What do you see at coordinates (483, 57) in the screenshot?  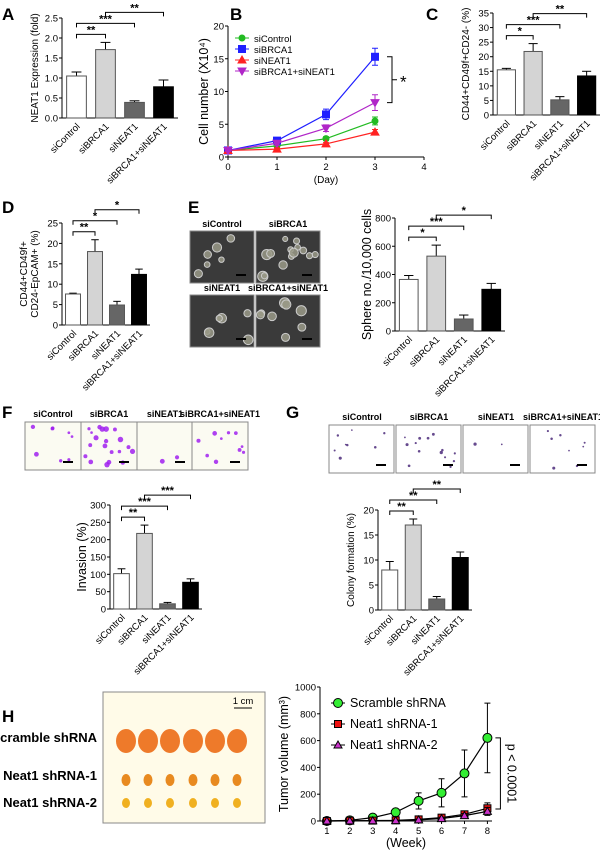 I see `y-tick-label: 20` at bounding box center [483, 57].